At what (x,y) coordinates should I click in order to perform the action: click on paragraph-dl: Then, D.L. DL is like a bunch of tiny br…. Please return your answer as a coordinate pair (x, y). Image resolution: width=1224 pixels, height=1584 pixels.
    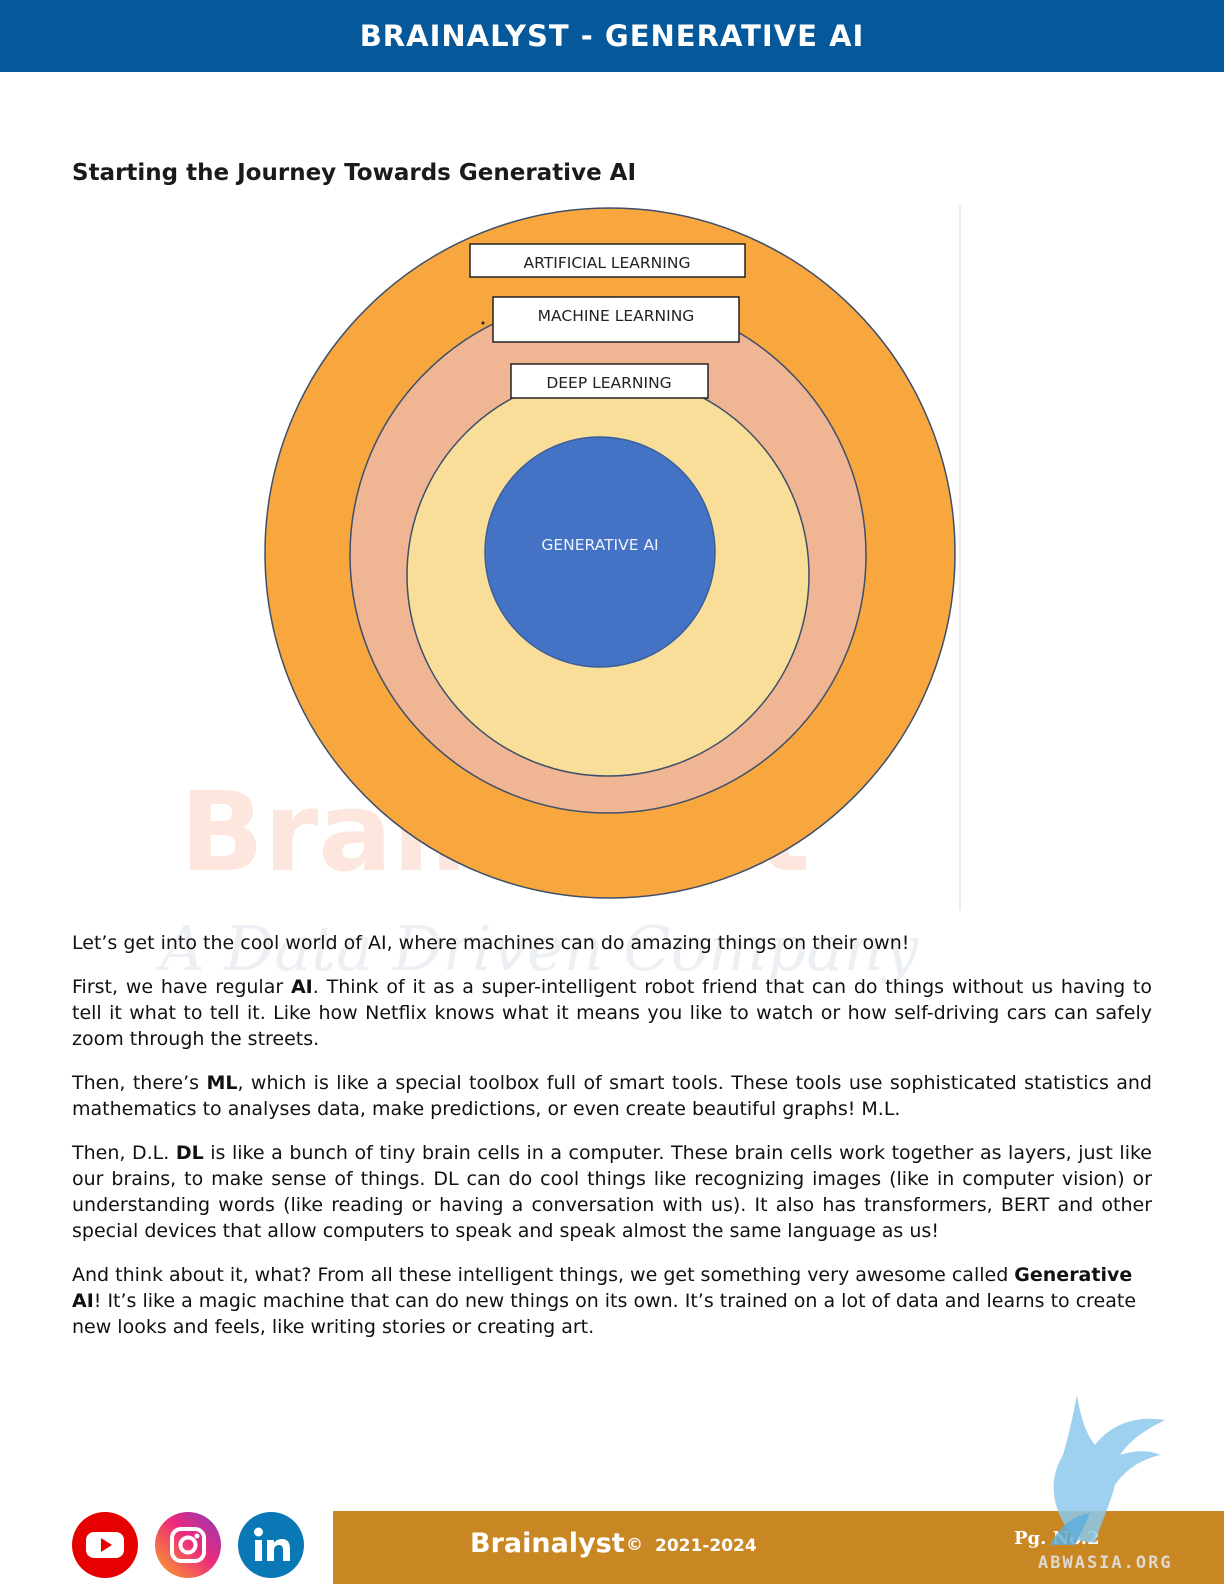
    Looking at the image, I should click on (612, 1192).